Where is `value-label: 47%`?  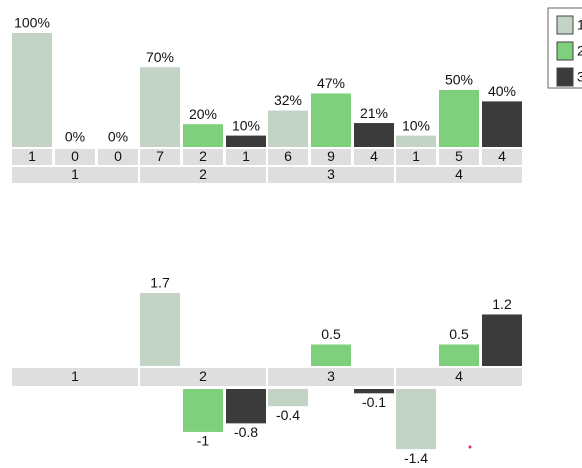 value-label: 47% is located at coordinates (331, 83).